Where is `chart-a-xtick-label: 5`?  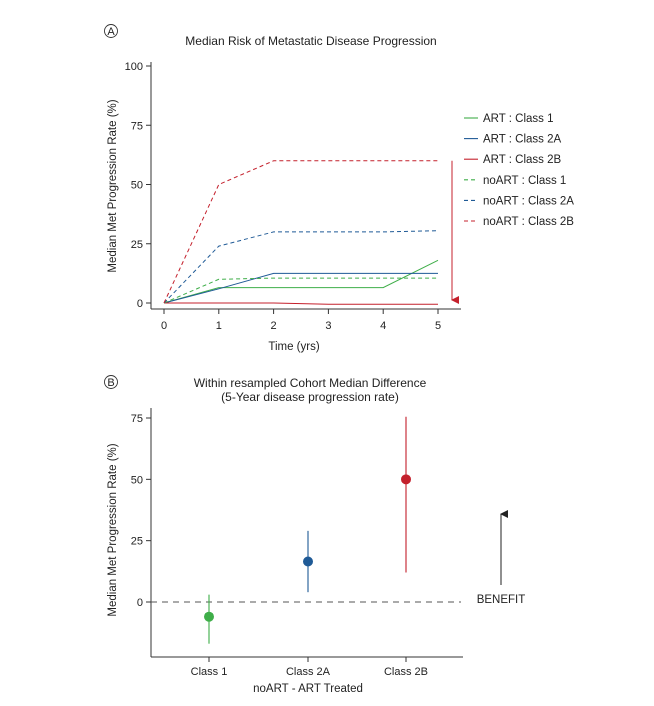
chart-a-xtick-label: 5 is located at coordinates (438, 326).